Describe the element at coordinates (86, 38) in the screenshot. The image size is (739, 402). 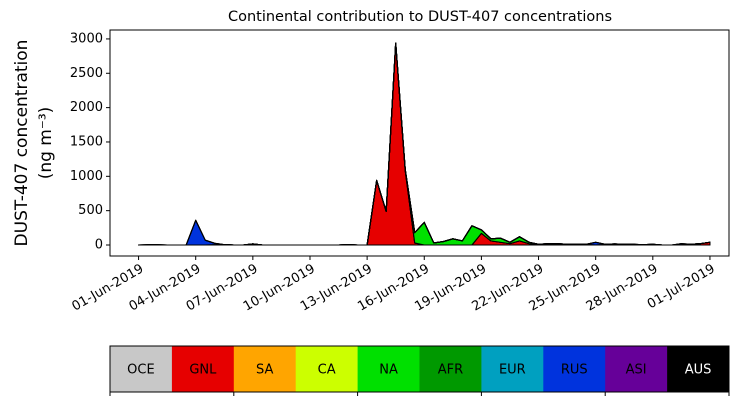
I see `y-tick-label: 3000` at that location.